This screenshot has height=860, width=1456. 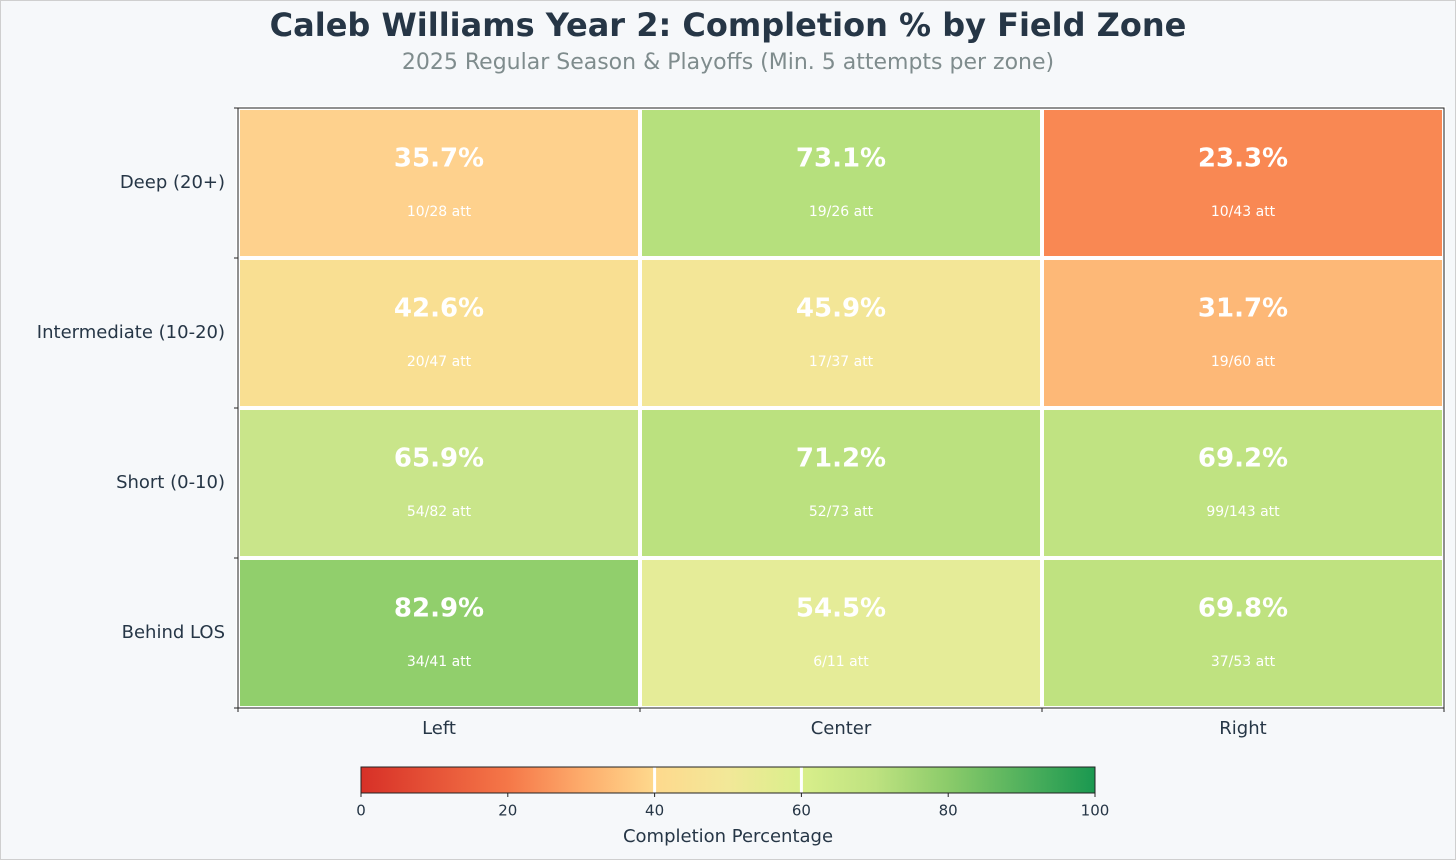 What do you see at coordinates (439, 512) in the screenshot?
I see `cell-attempts-label: 54/82 att` at bounding box center [439, 512].